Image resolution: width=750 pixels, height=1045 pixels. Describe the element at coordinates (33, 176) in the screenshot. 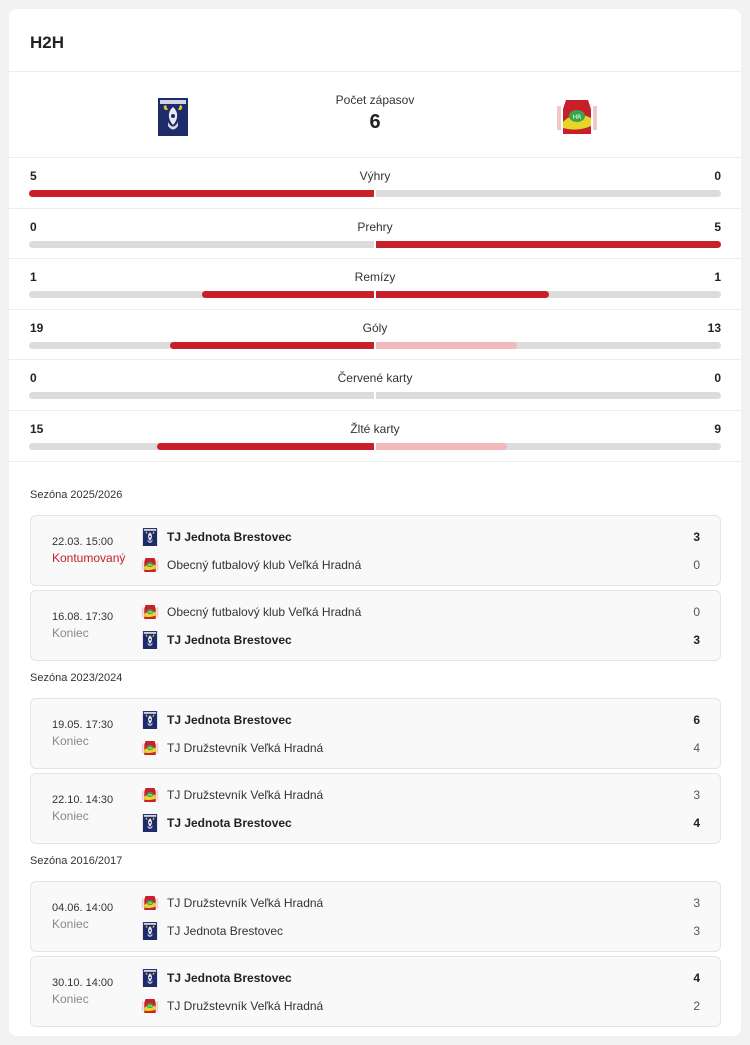

I see `stat-home-value: 5` at that location.